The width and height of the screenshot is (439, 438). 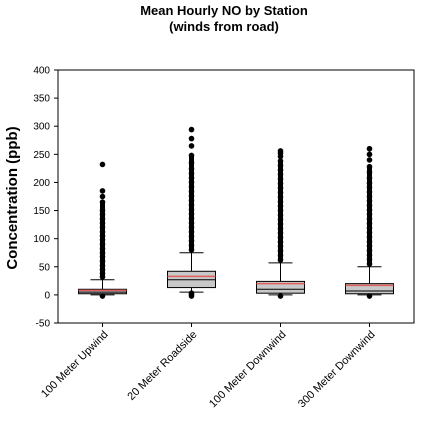 I want to click on y-axis-label: Concentration (ppb), so click(x=12, y=197).